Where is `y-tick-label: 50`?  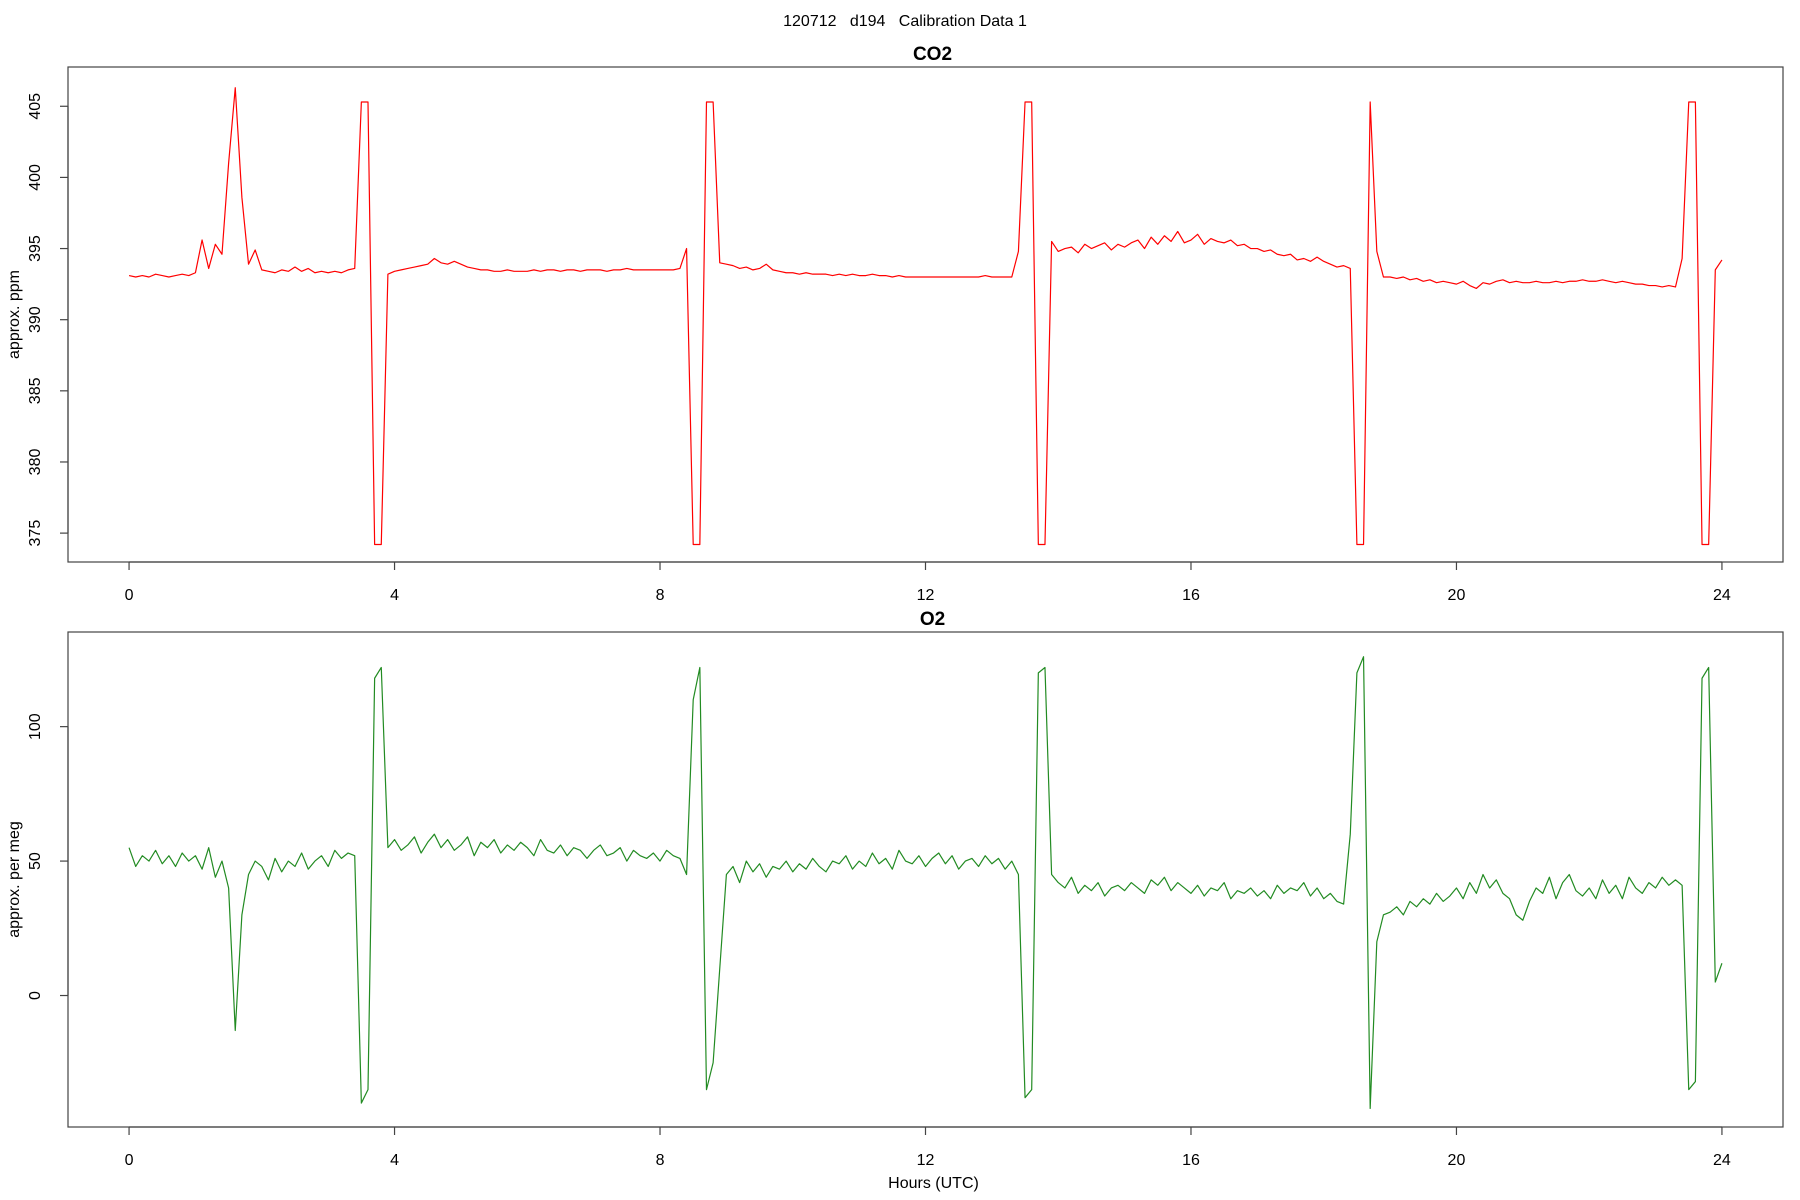 y-tick-label: 50 is located at coordinates (35, 861).